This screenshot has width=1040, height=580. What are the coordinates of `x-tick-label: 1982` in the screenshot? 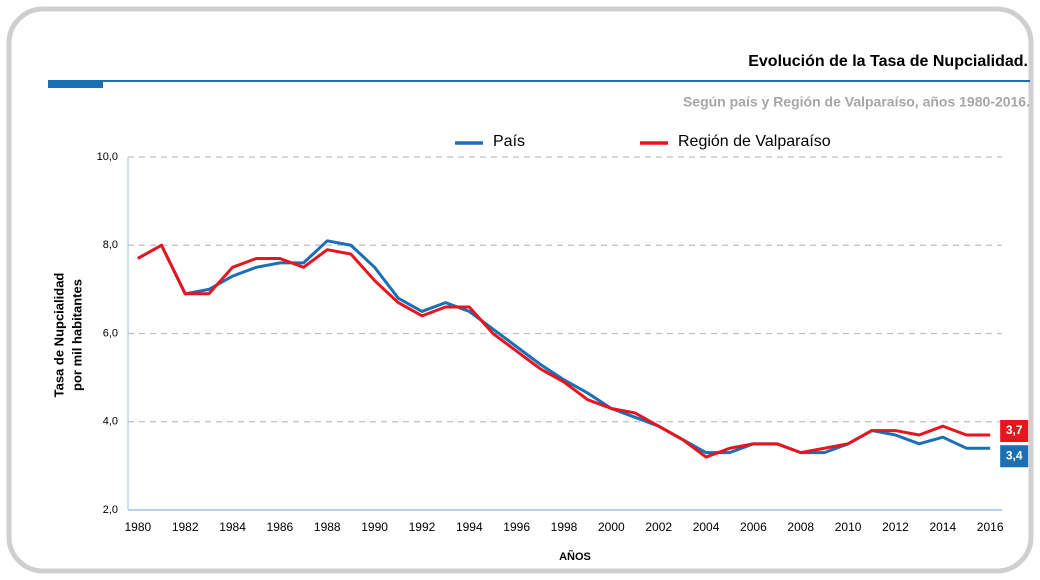 It's located at (185, 527).